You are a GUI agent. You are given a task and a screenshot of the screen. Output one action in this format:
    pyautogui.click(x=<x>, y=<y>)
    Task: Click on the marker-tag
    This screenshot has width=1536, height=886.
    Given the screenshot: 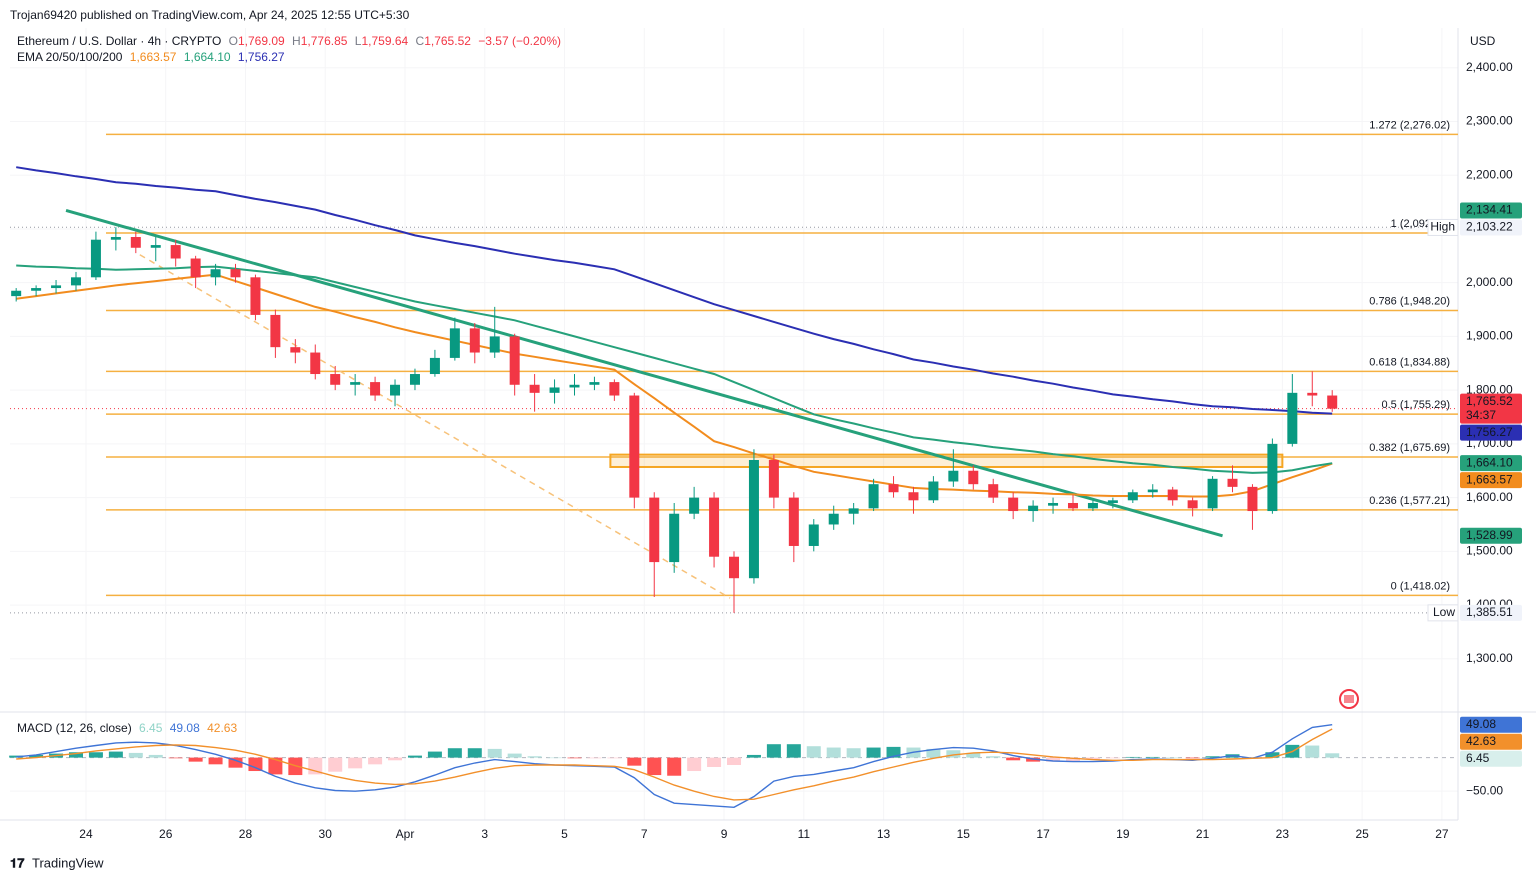 What is the action you would take?
    pyautogui.click(x=1443, y=227)
    